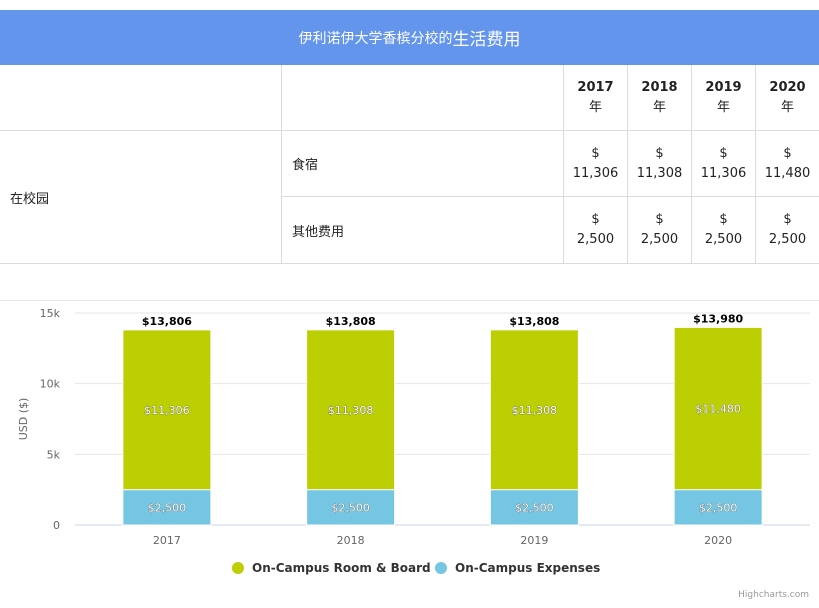 The image size is (819, 608). I want to click on table-title-prefix: 伊利诺伊大学香槟分校的, so click(375, 38).